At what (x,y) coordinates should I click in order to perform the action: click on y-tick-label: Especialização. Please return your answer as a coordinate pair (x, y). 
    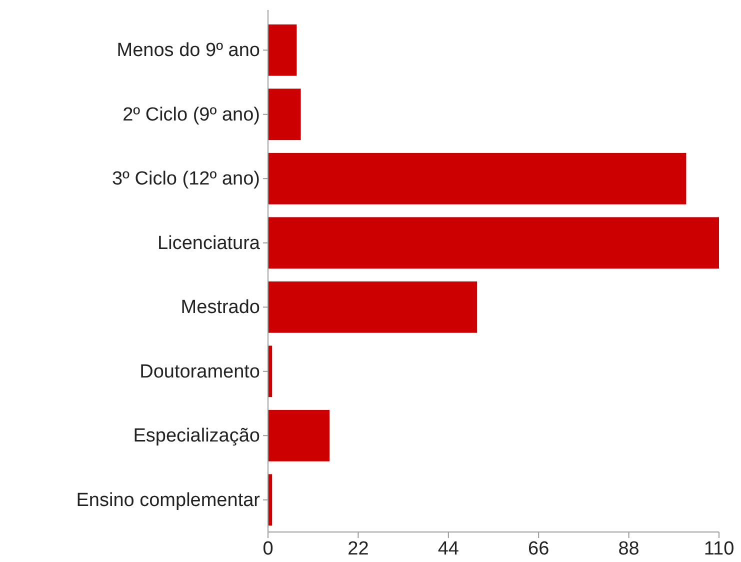
    Looking at the image, I should click on (196, 436).